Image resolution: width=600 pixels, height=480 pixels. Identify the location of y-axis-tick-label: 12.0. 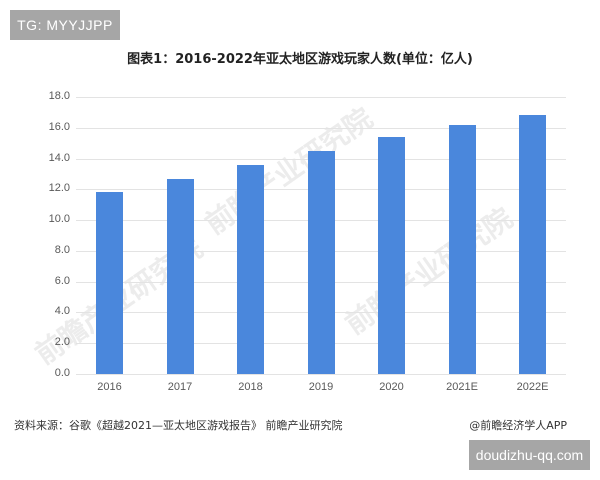
(59, 188).